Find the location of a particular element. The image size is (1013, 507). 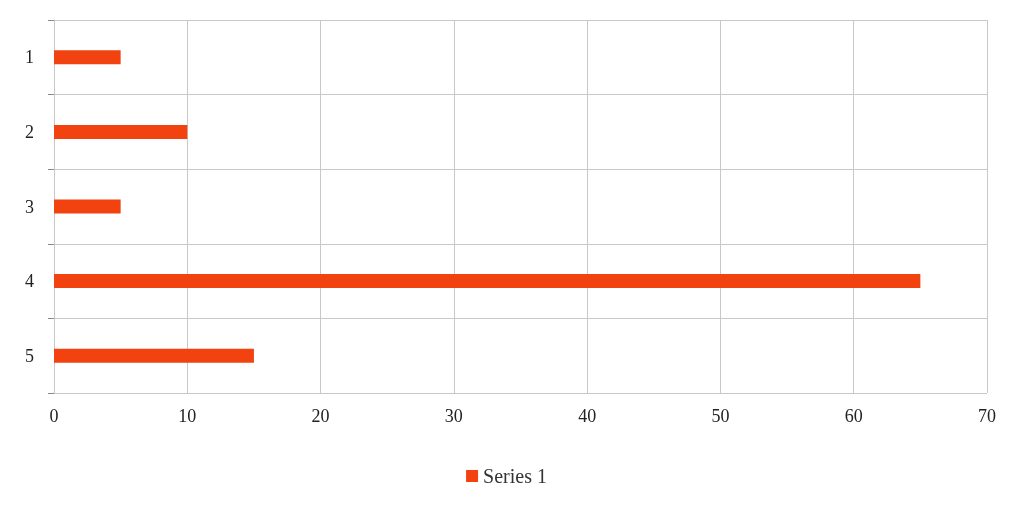

x-tick-label: 40 is located at coordinates (587, 416).